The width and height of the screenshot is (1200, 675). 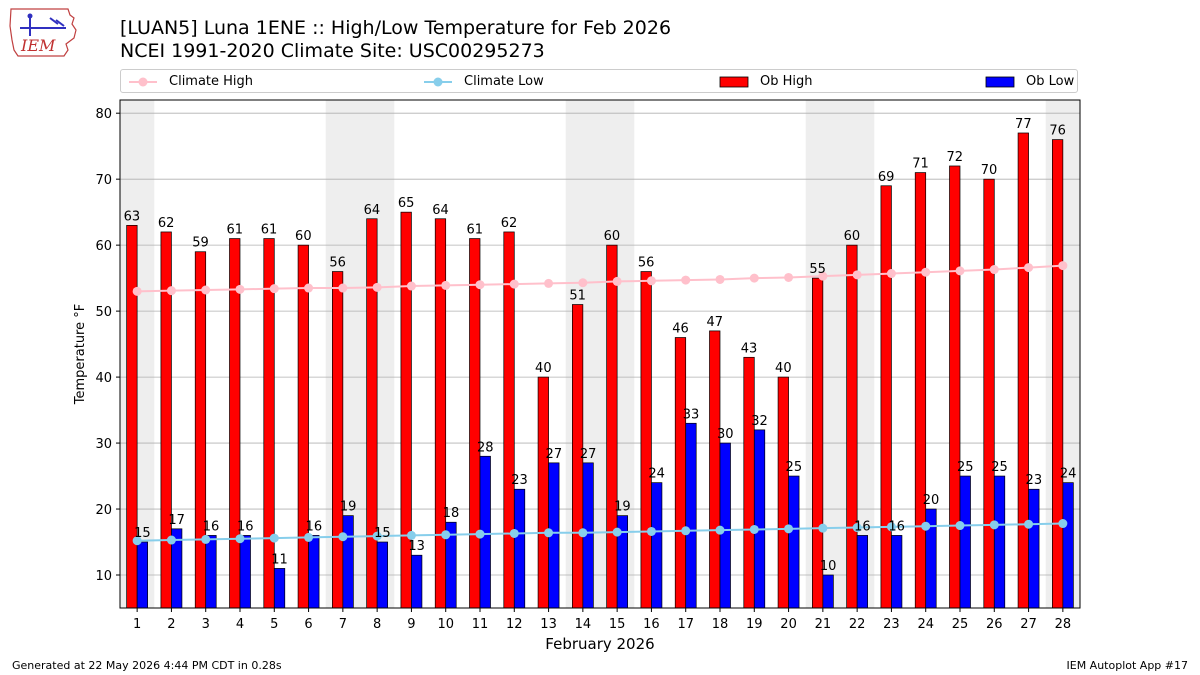 What do you see at coordinates (1034, 480) in the screenshot?
I see `ob-low-value-label: 23` at bounding box center [1034, 480].